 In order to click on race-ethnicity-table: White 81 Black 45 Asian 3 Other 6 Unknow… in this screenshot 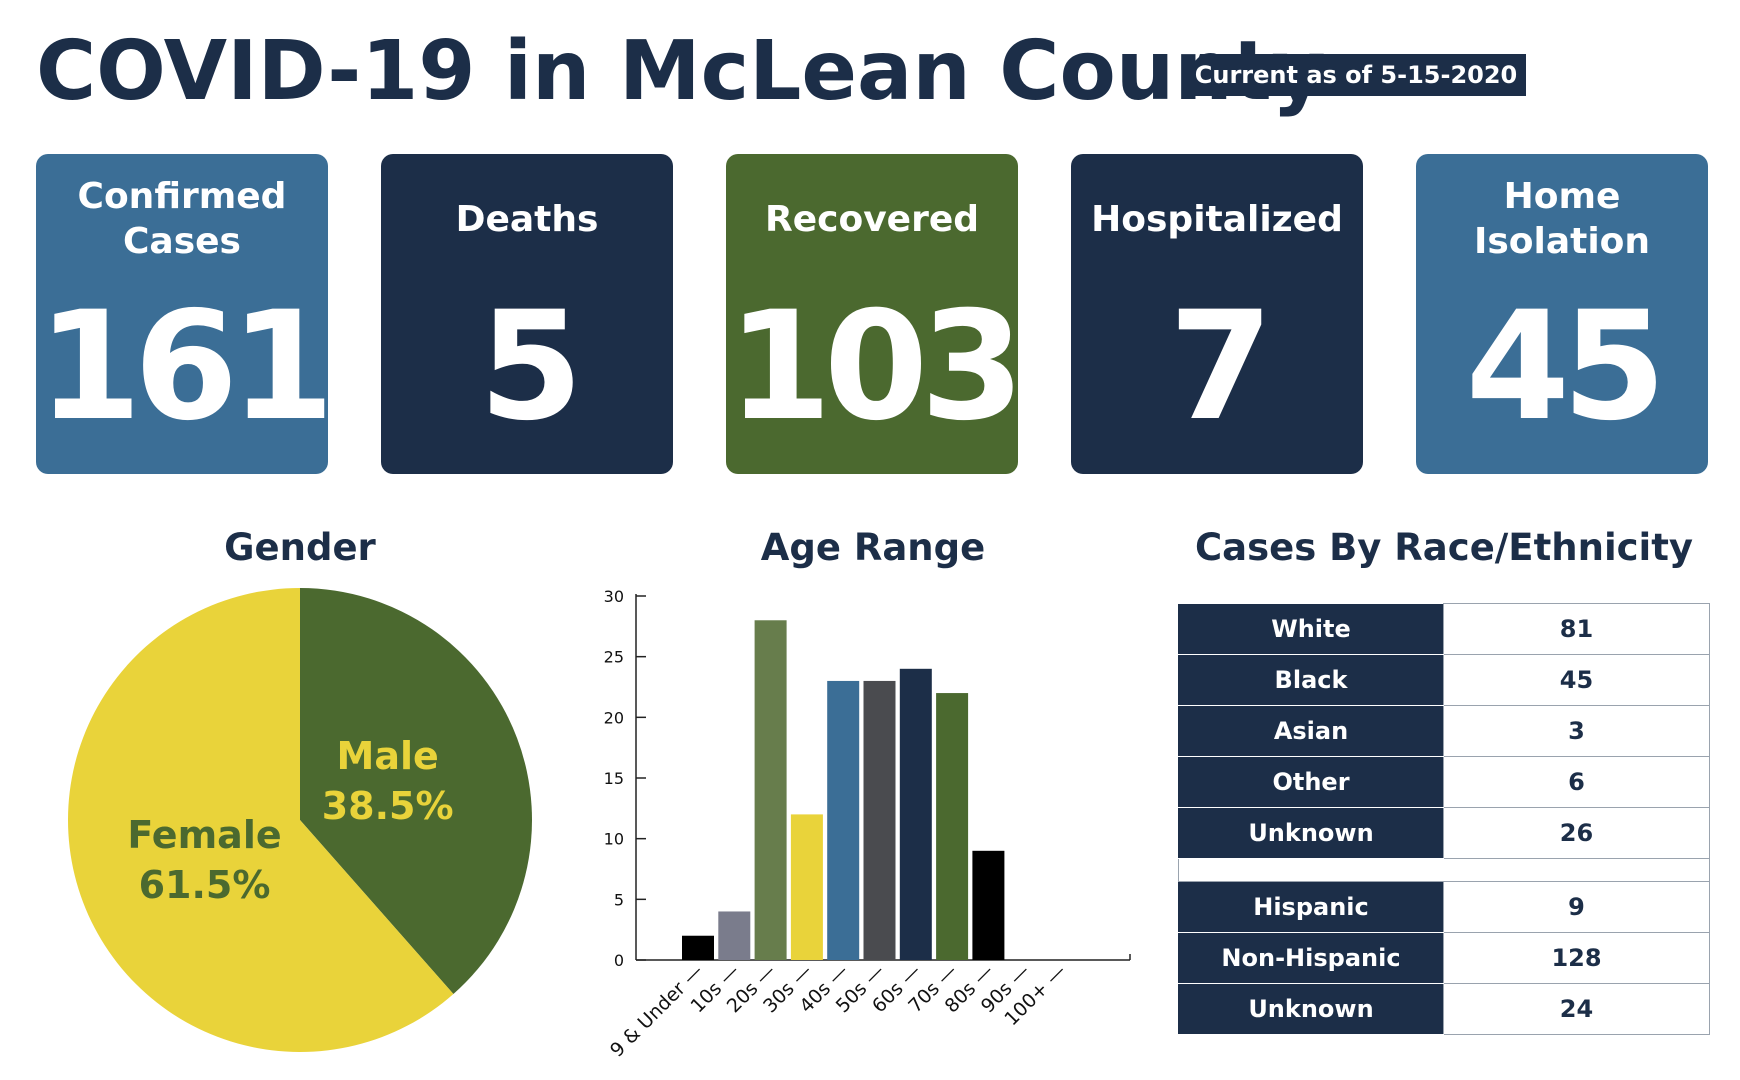, I will do `click(1444, 819)`.